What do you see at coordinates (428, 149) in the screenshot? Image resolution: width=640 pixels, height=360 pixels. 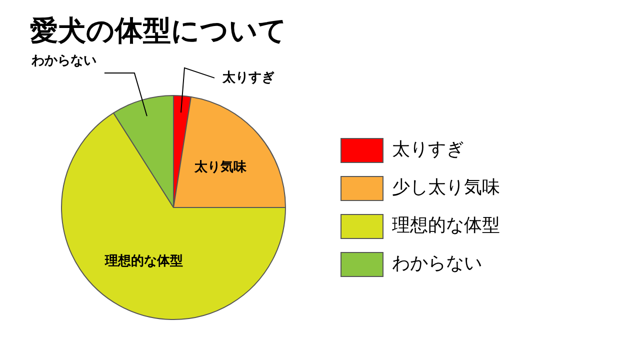 I see `legend-label: 太りすぎ` at bounding box center [428, 149].